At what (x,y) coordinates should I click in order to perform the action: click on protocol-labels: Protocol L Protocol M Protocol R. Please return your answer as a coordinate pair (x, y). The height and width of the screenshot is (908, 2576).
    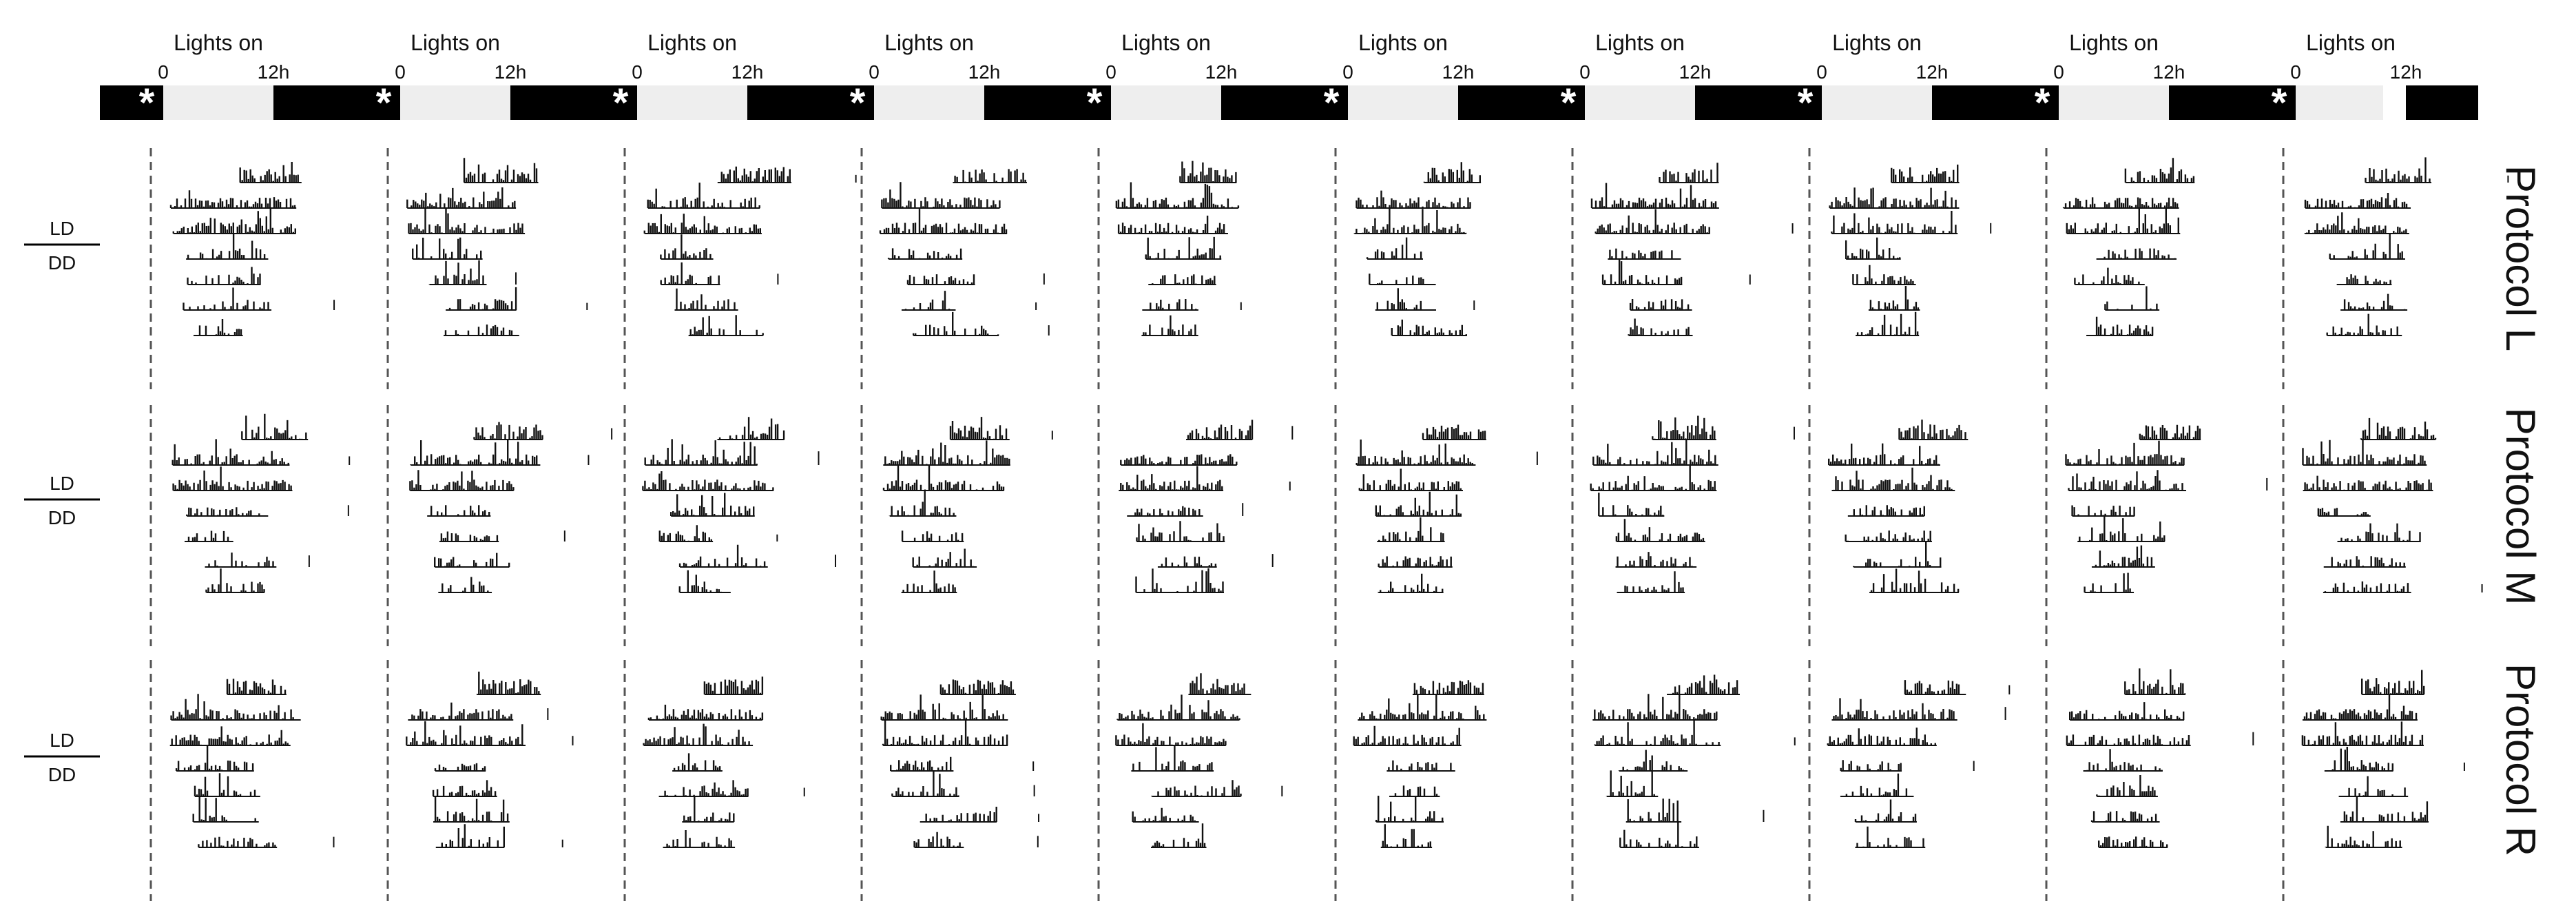
    Looking at the image, I should click on (2520, 511).